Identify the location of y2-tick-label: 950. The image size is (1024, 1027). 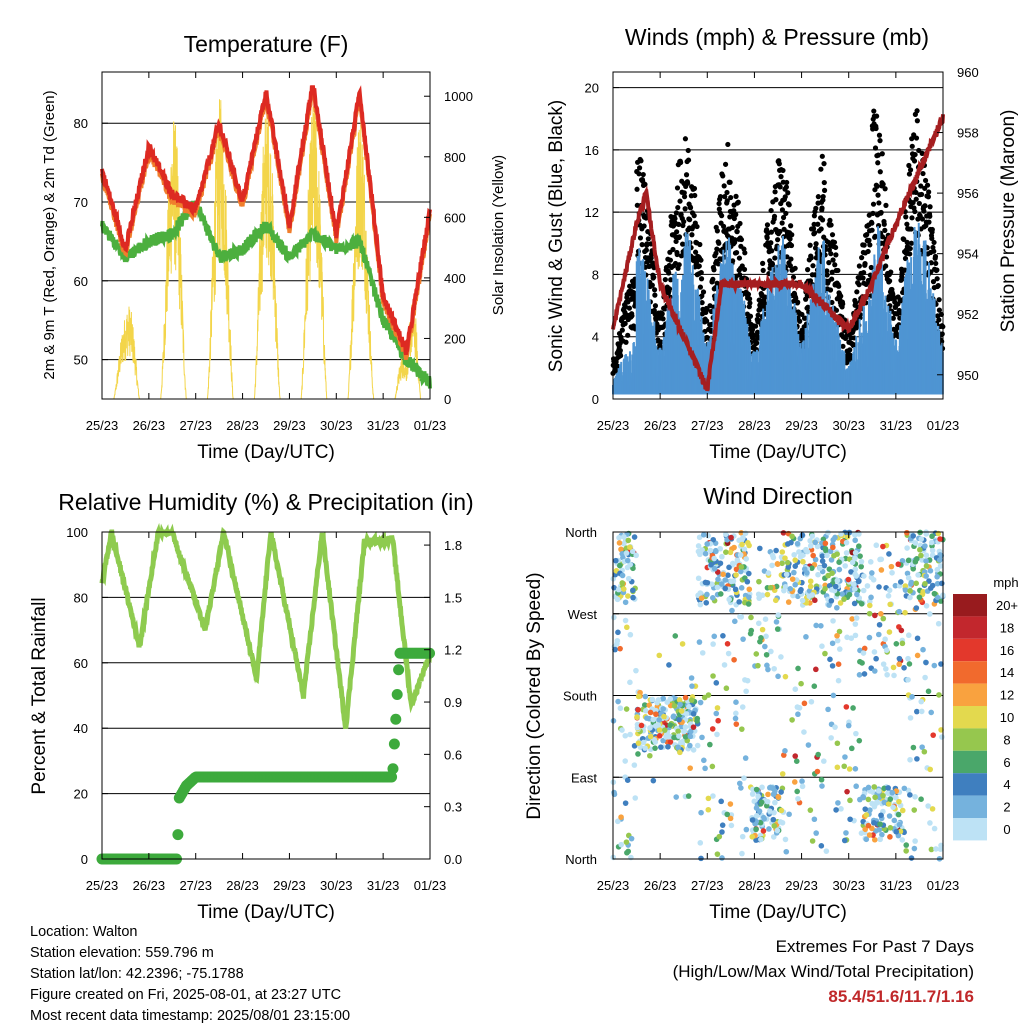
(968, 375).